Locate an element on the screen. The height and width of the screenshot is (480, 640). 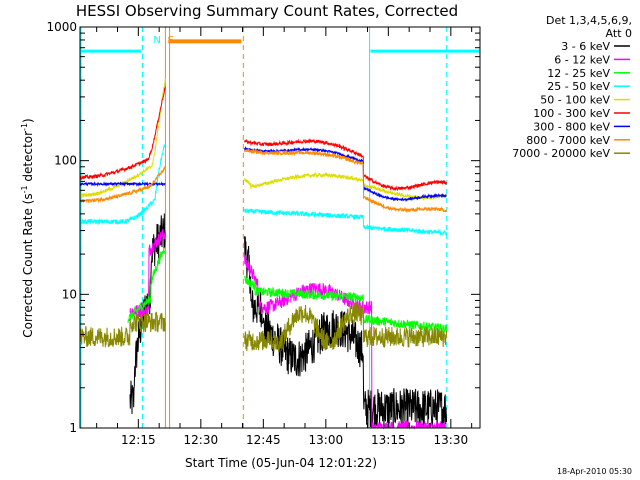
y-tick-label: 10 is located at coordinates (69, 294).